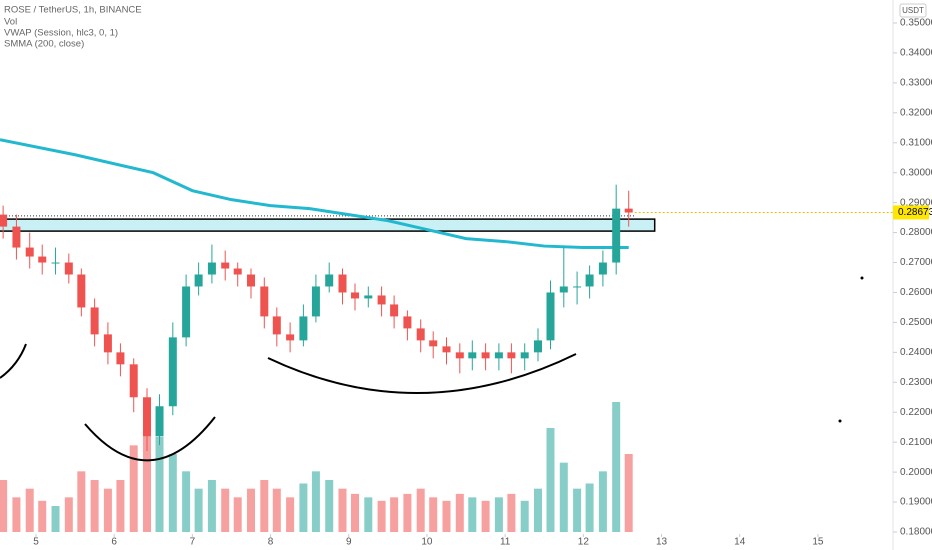 Image resolution: width=932 pixels, height=550 pixels. I want to click on y-tick-label: 0.35000, so click(916, 23).